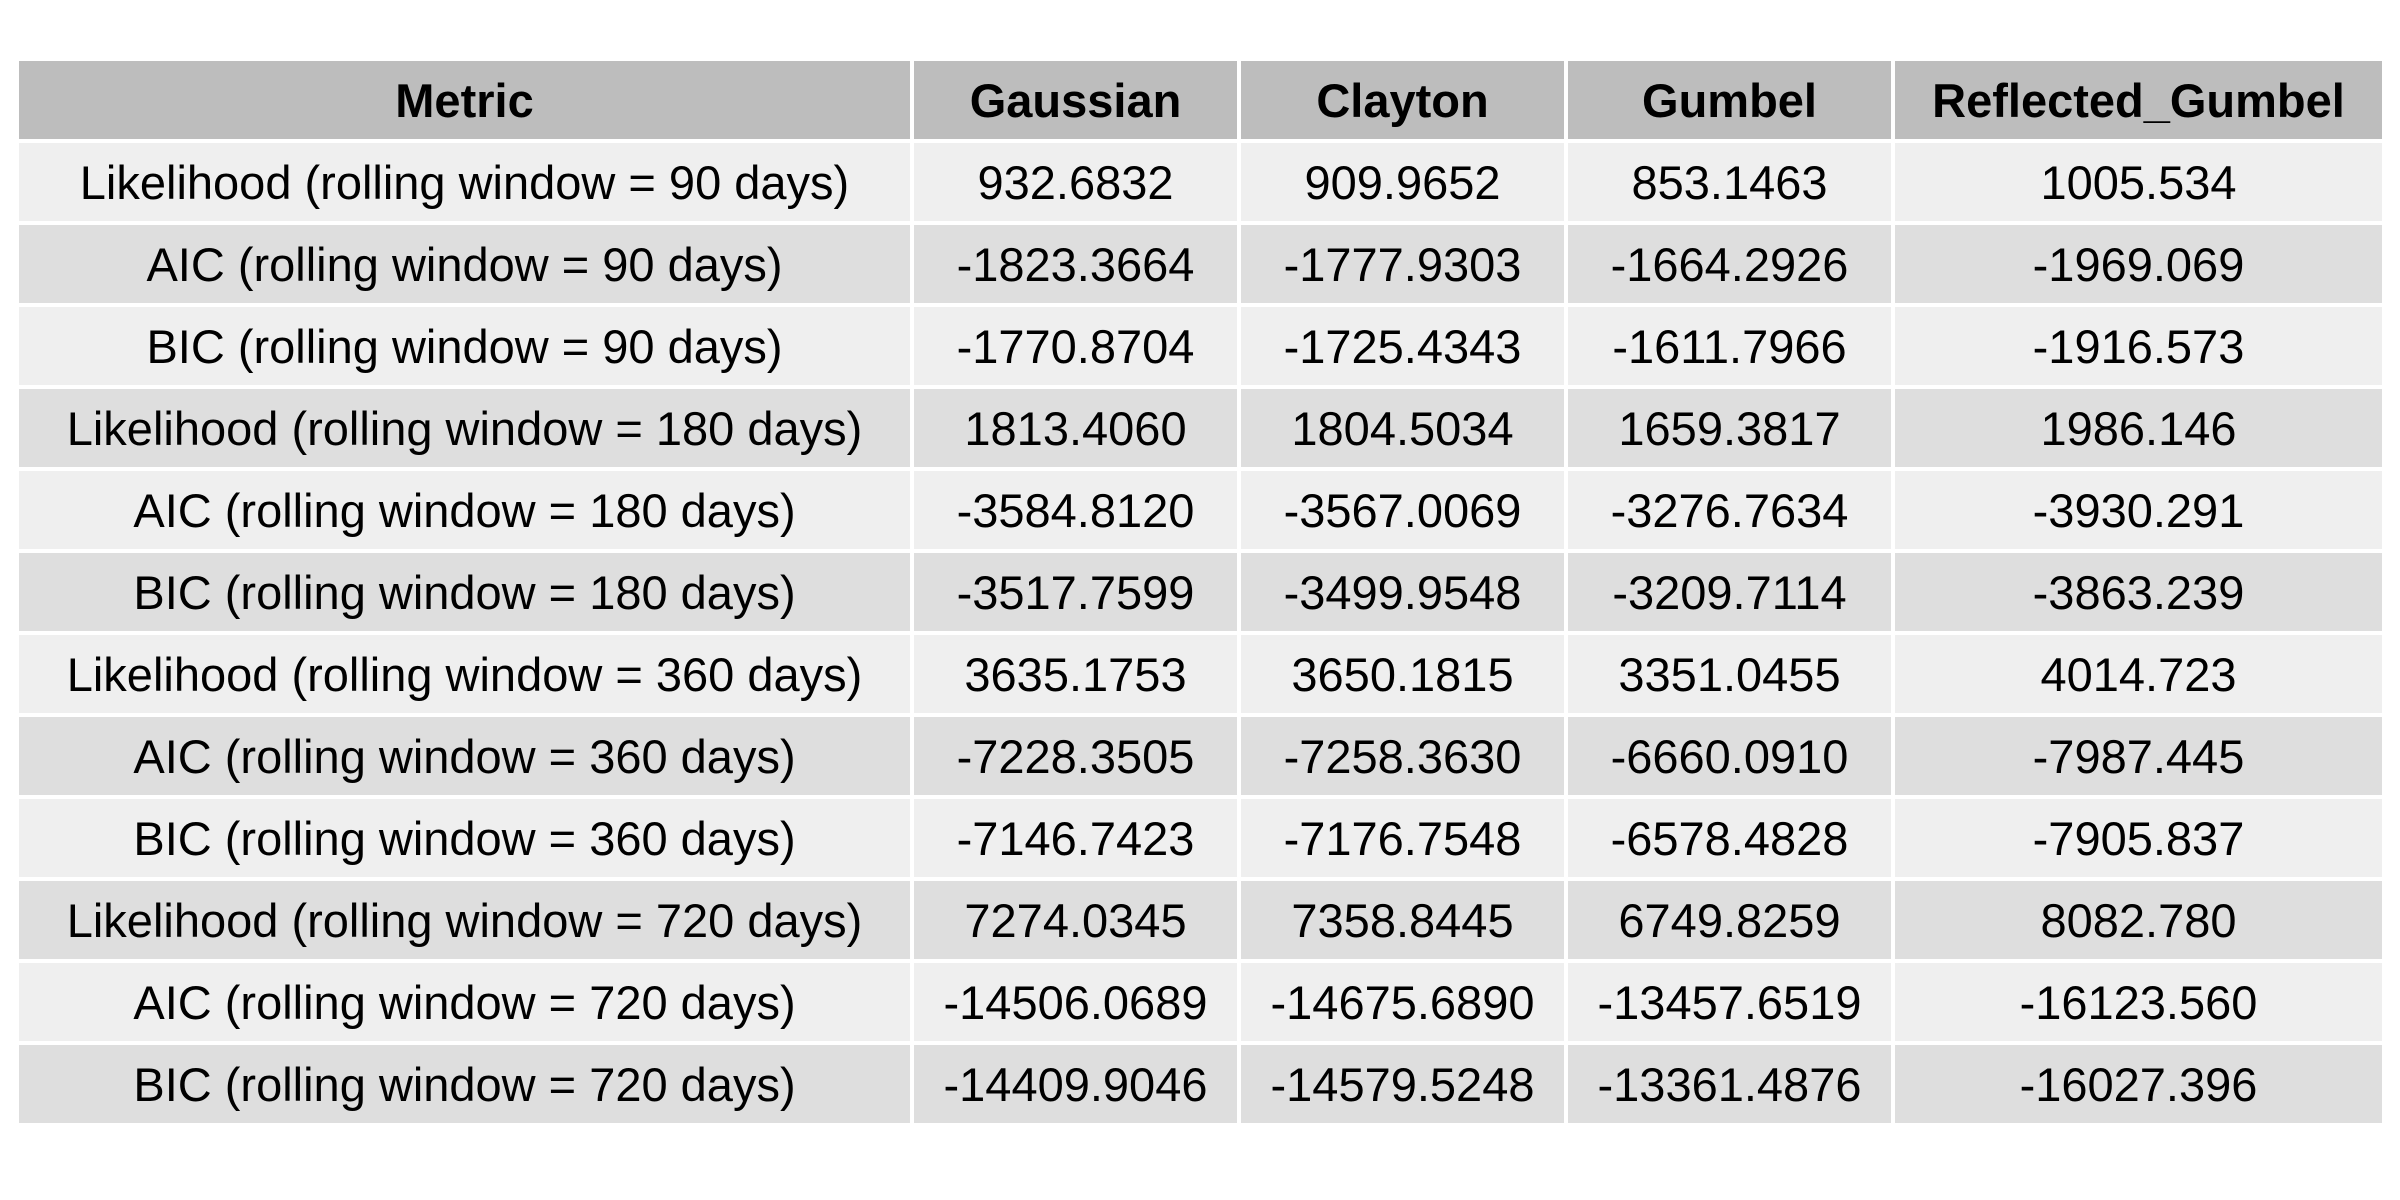 This screenshot has height=1200, width=2400. Describe the element at coordinates (1731, 266) in the screenshot. I see `cell-gumbel: -1664.2926` at that location.